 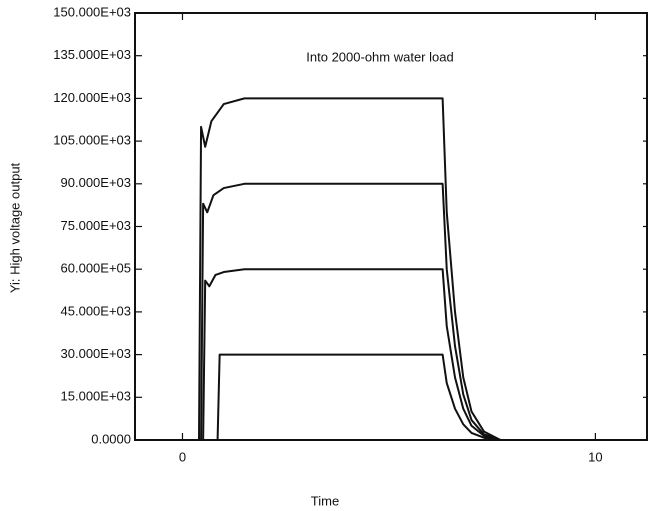 What do you see at coordinates (96, 225) in the screenshot?
I see `y-tick-label: 75.000E+03` at bounding box center [96, 225].